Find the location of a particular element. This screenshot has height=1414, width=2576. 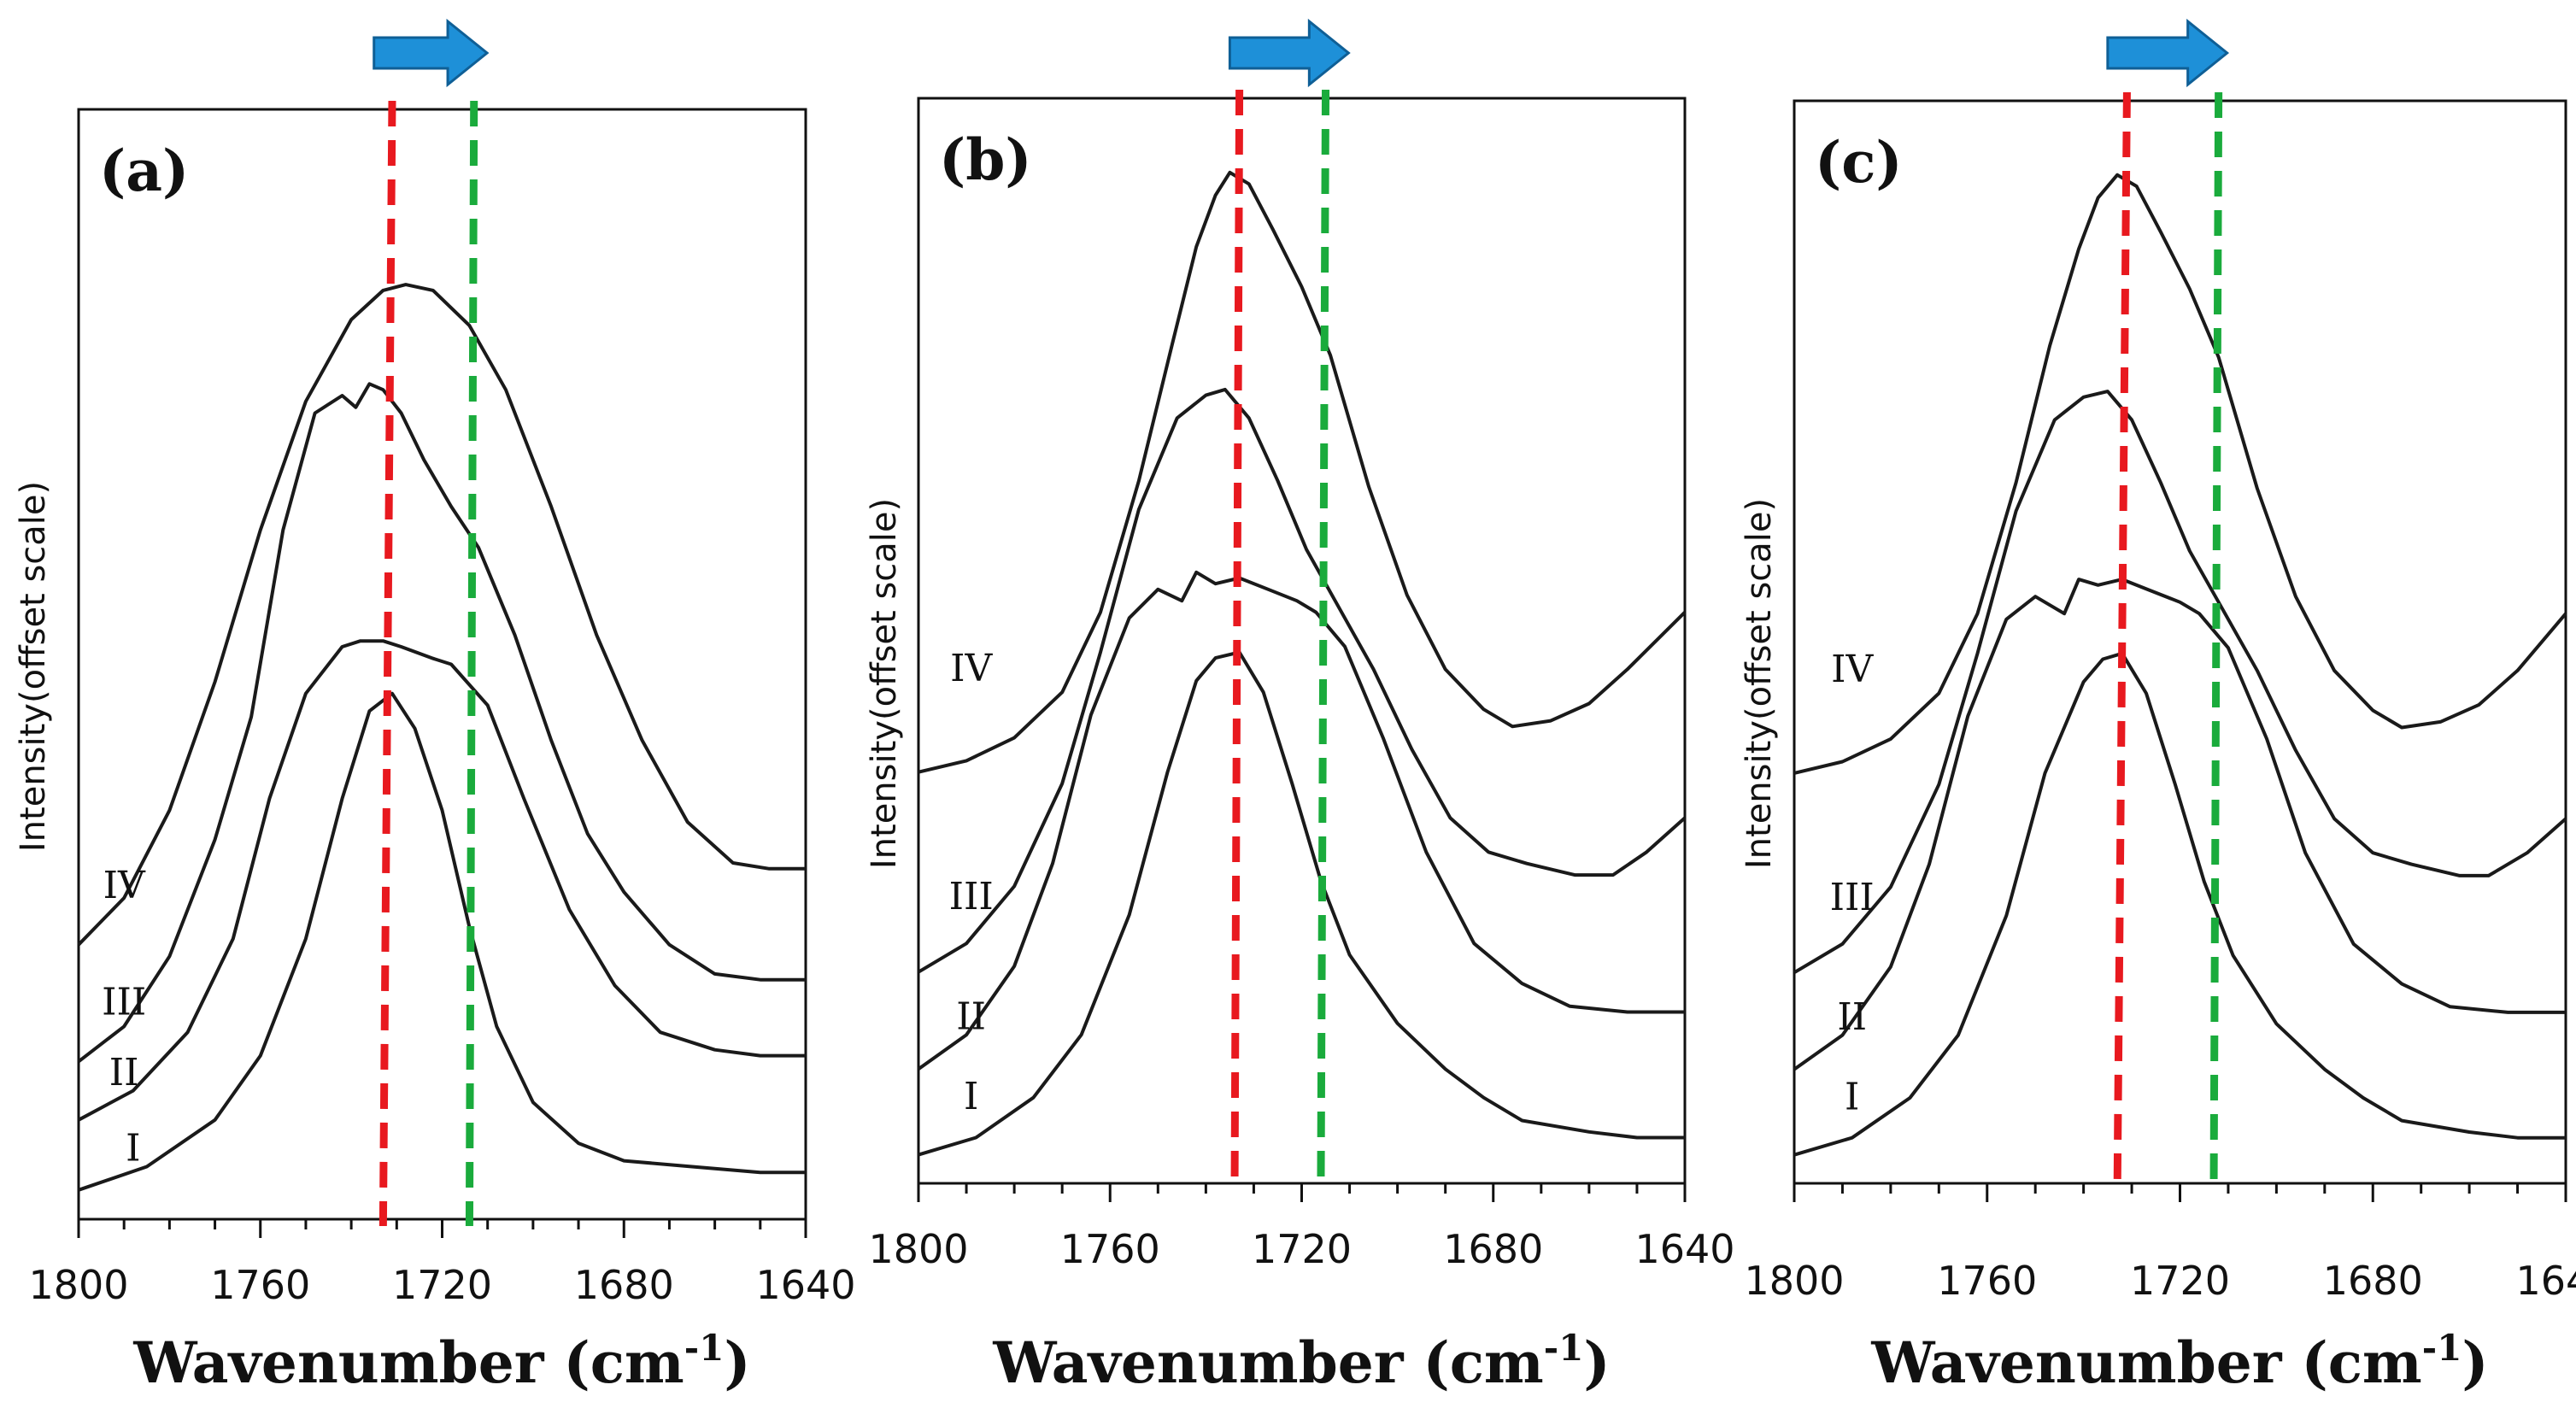

panel-c-x-tick-label: 1680 is located at coordinates (2373, 1281).